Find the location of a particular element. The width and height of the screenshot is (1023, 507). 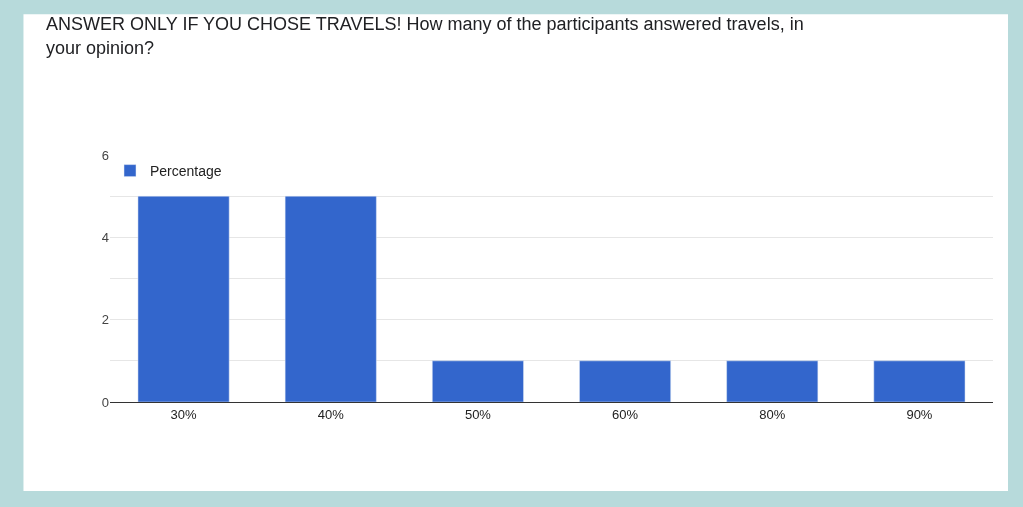

x-tick-label: 90% is located at coordinates (919, 414).